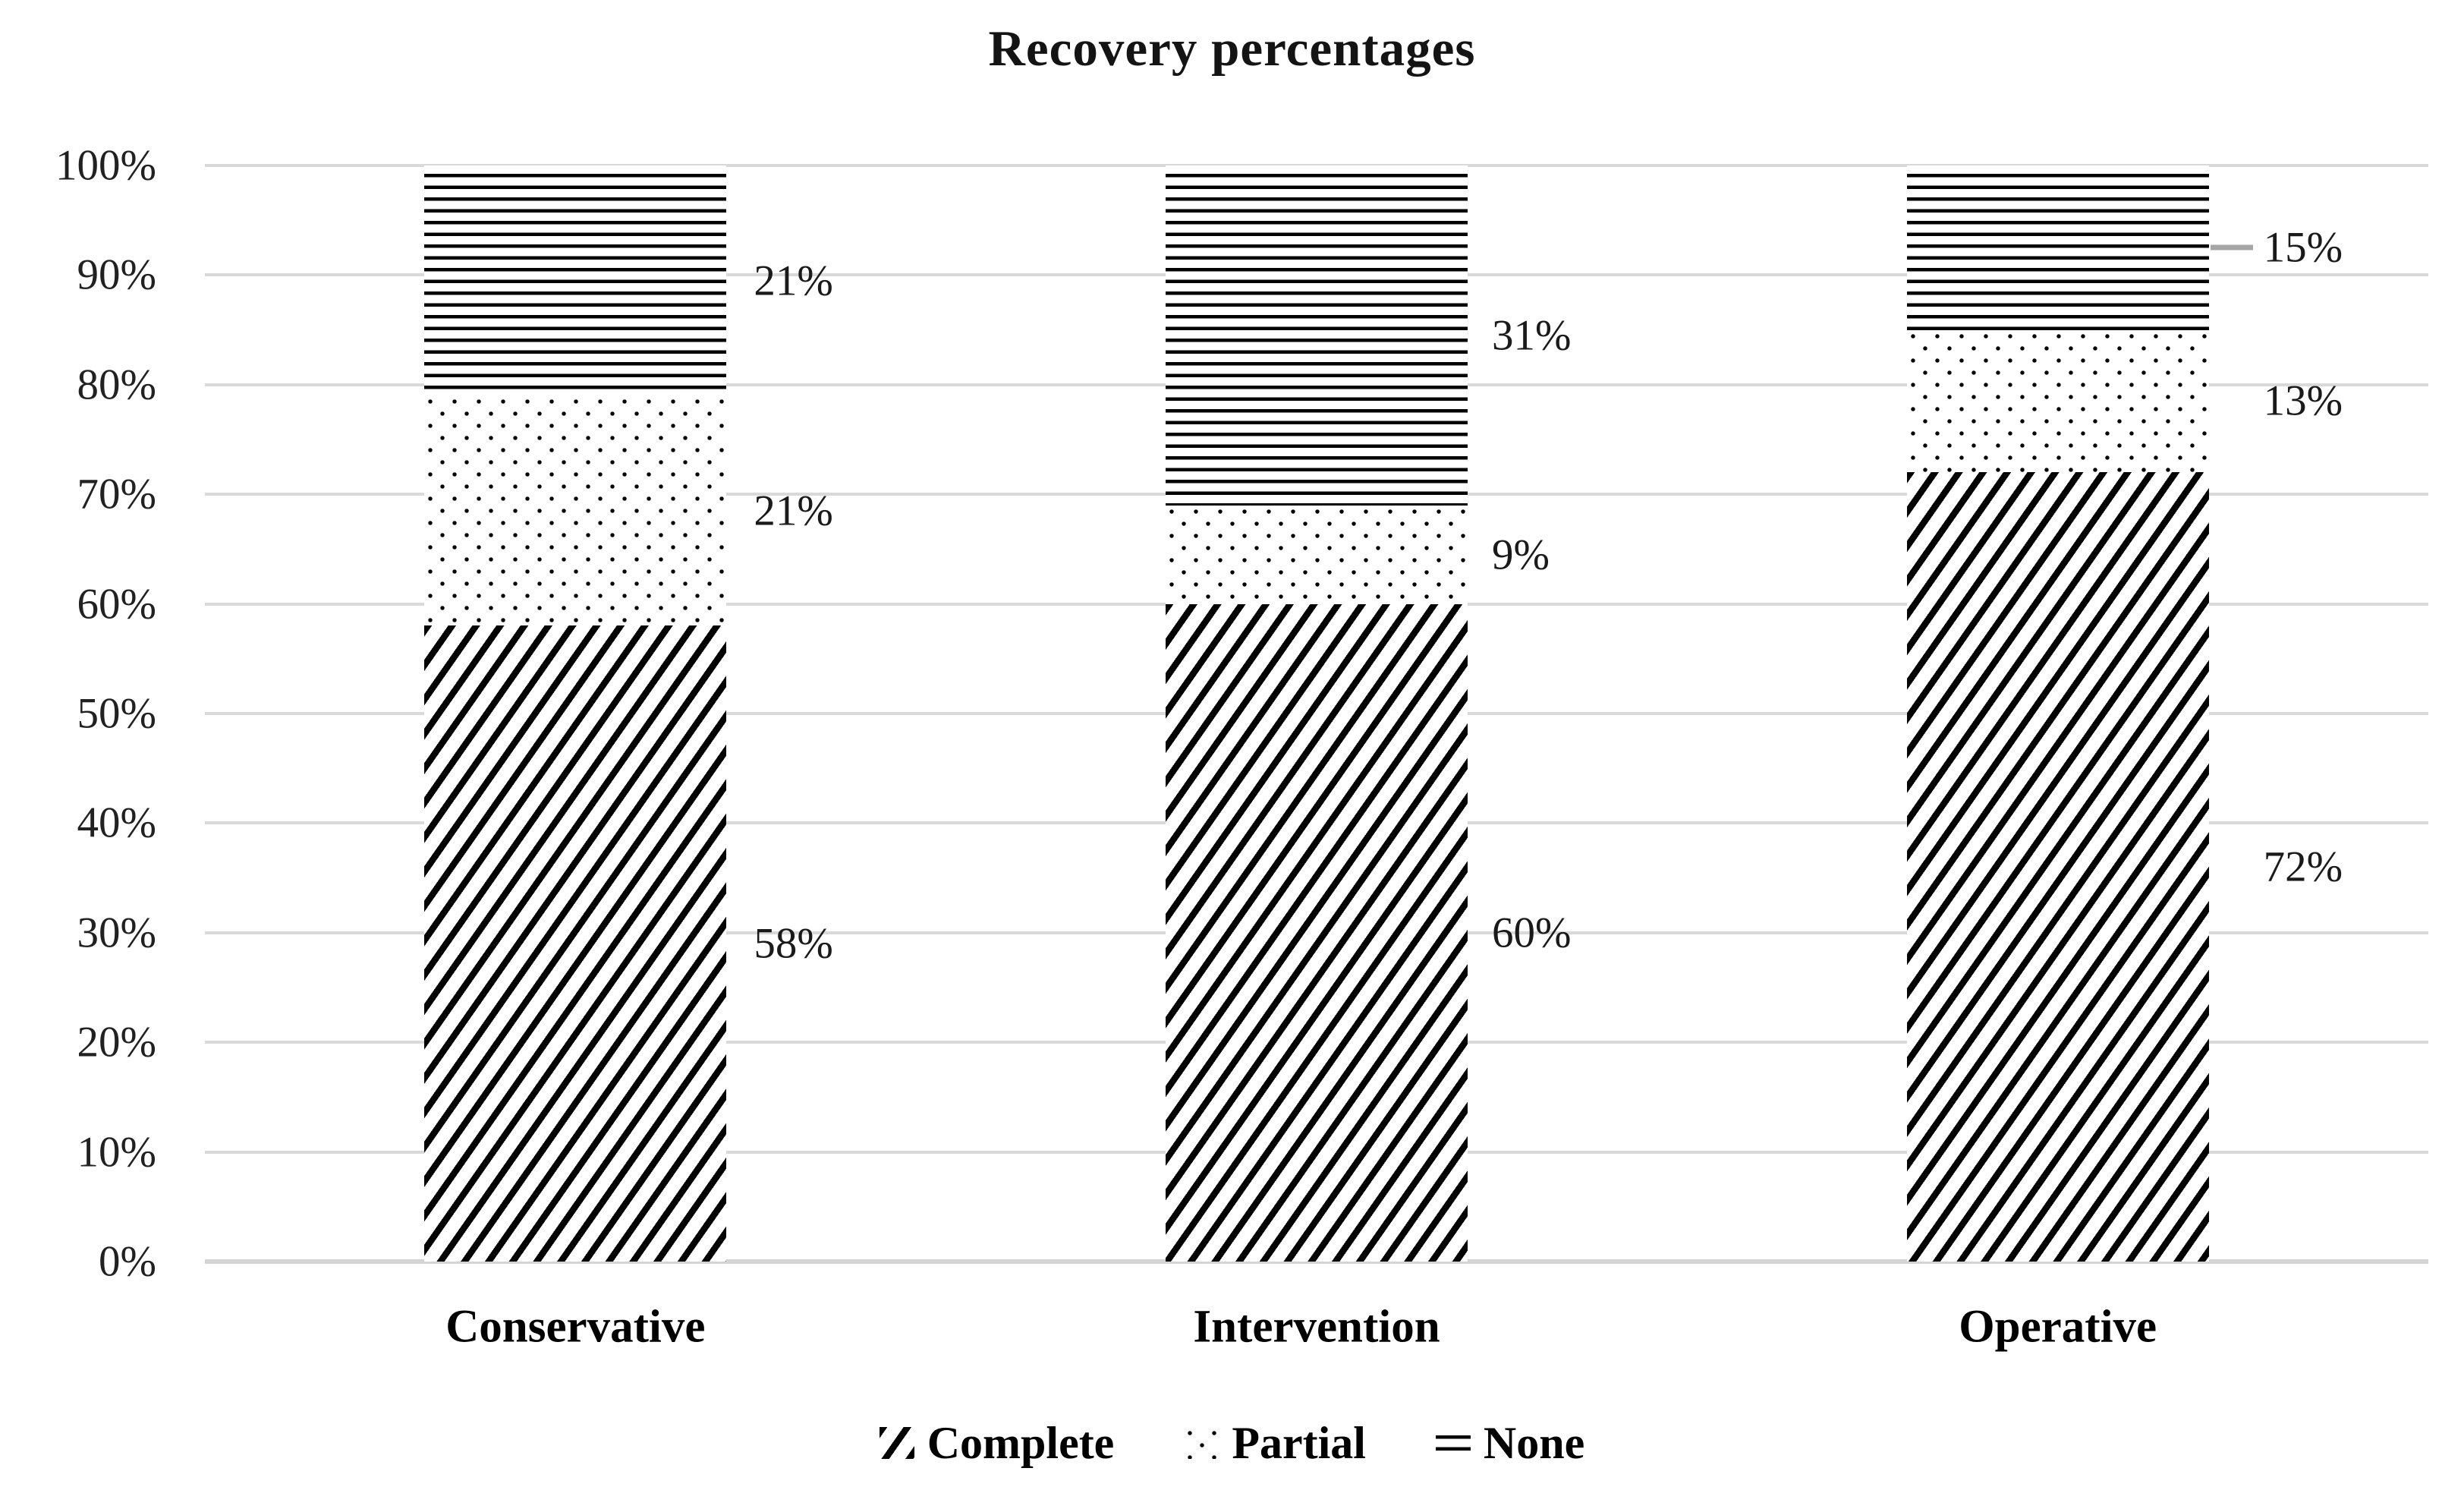 The image size is (2464, 1487). Describe the element at coordinates (1532, 336) in the screenshot. I see `data-label: 31%` at that location.